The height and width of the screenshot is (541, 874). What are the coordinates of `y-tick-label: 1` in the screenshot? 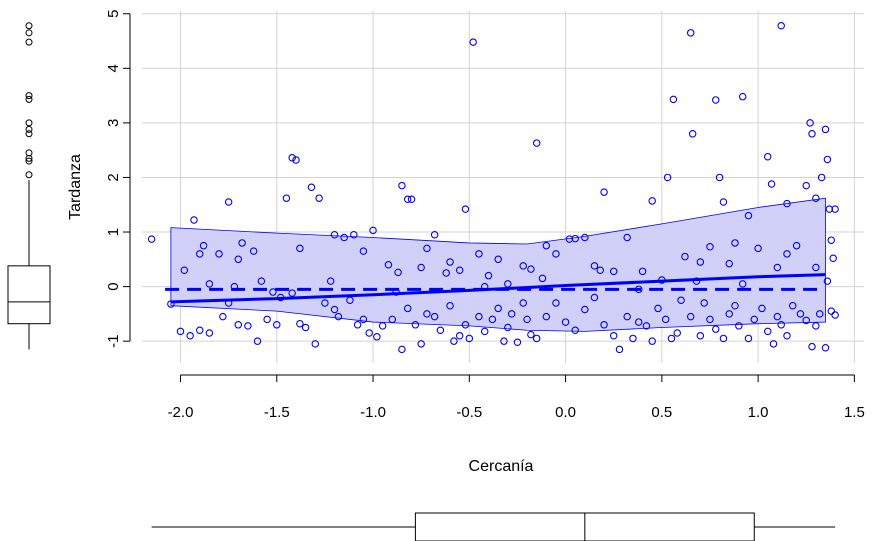 It's located at (113, 232).